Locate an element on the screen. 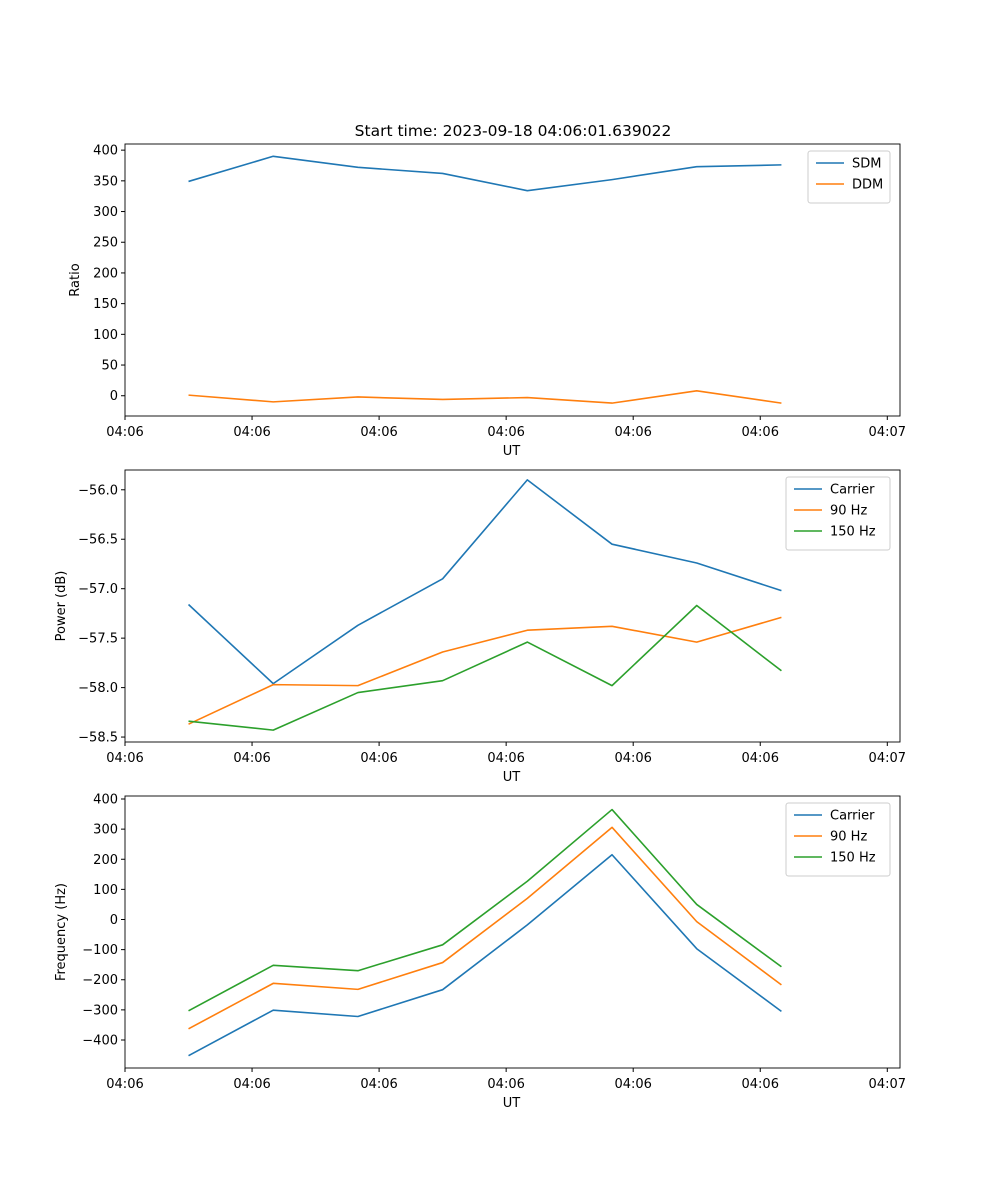 The width and height of the screenshot is (1000, 1200). y-axis-label: Frequency (Hz) is located at coordinates (61, 932).